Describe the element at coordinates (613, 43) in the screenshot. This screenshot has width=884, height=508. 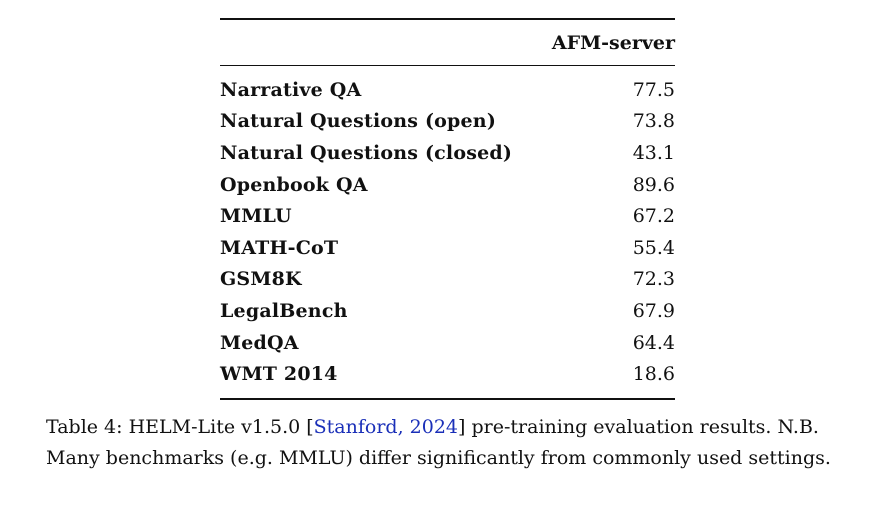
I see `column-header-afm-server: AFM-server` at that location.